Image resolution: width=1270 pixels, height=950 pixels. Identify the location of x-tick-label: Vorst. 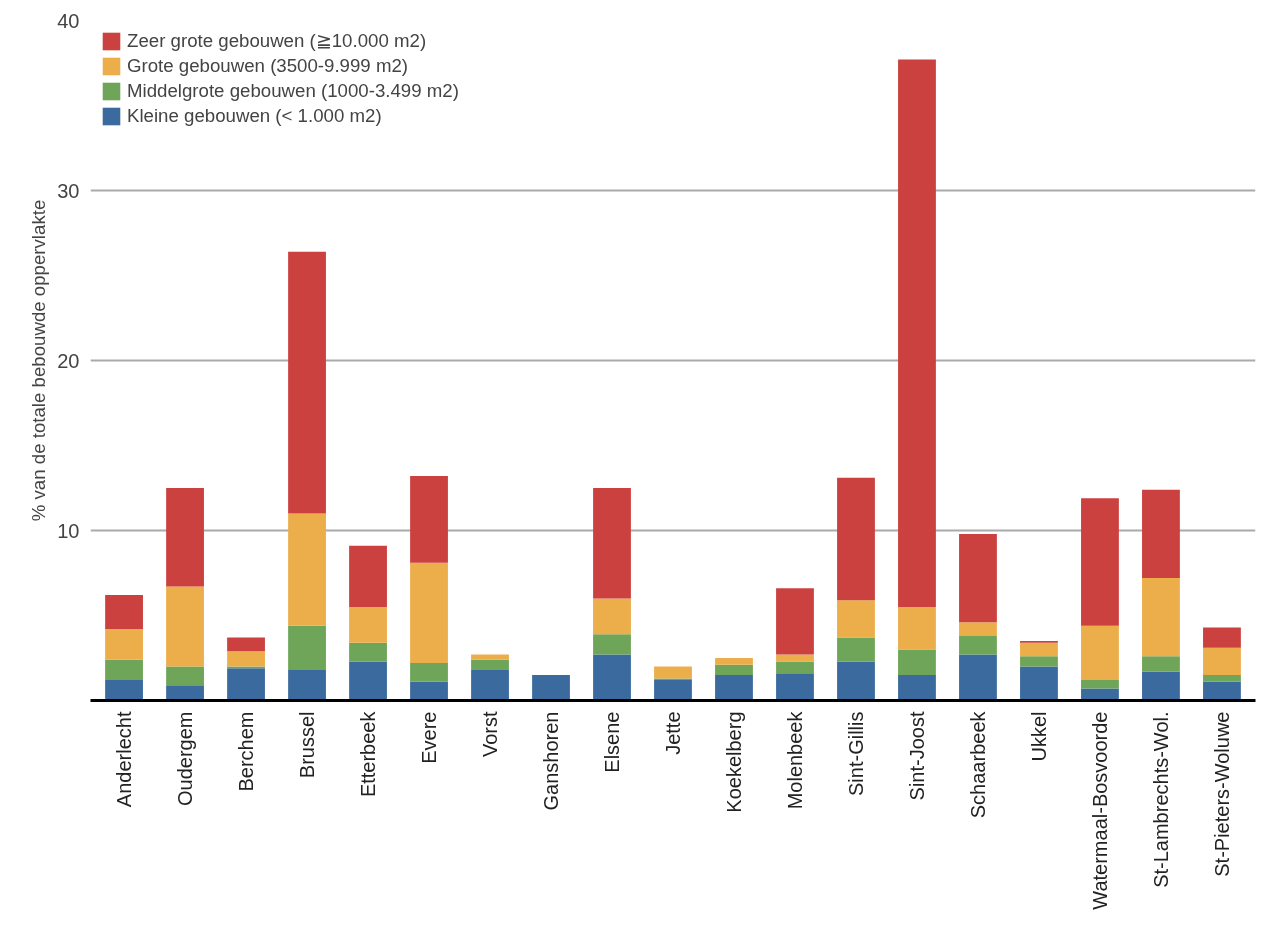
(490, 734).